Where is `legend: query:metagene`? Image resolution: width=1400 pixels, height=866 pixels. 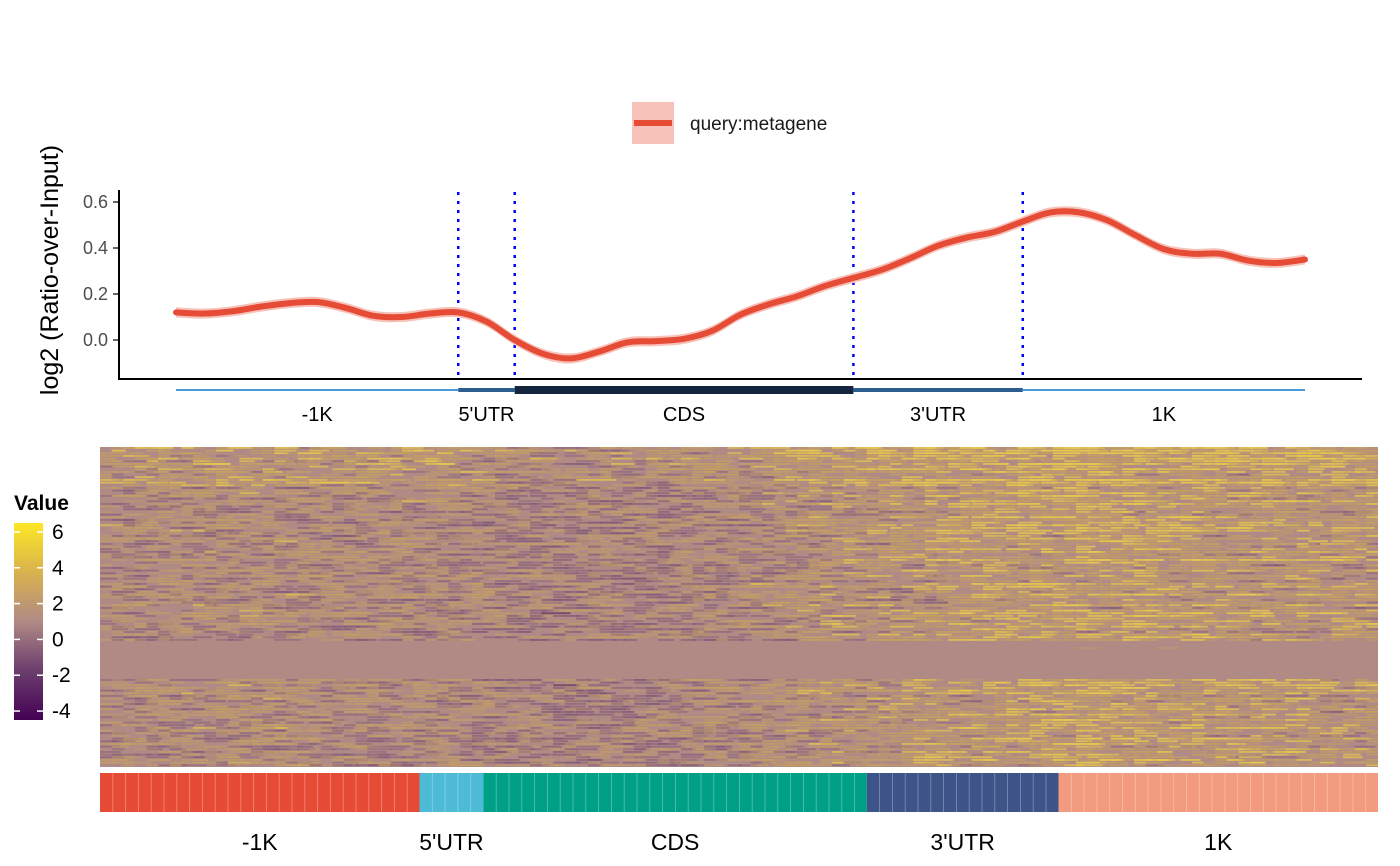 legend: query:metagene is located at coordinates (729, 123).